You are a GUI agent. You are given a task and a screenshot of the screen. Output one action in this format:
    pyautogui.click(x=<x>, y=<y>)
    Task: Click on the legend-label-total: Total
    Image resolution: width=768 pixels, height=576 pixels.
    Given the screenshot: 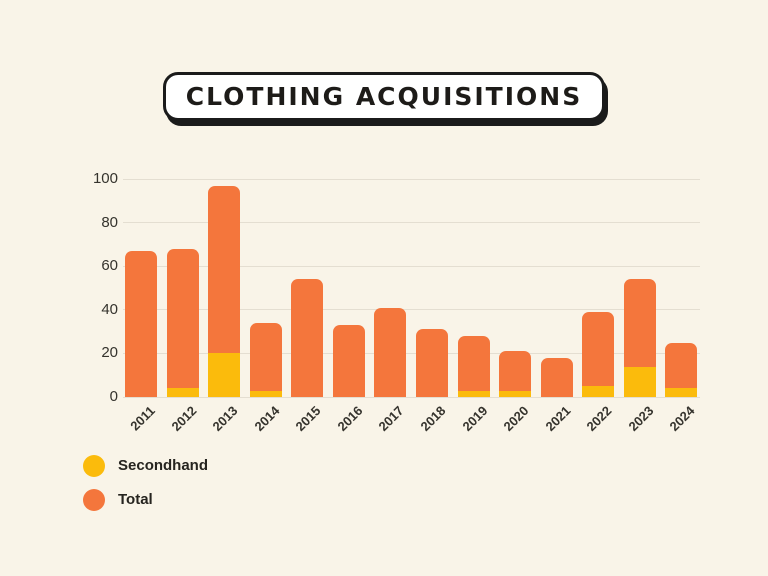 What is the action you would take?
    pyautogui.click(x=135, y=499)
    